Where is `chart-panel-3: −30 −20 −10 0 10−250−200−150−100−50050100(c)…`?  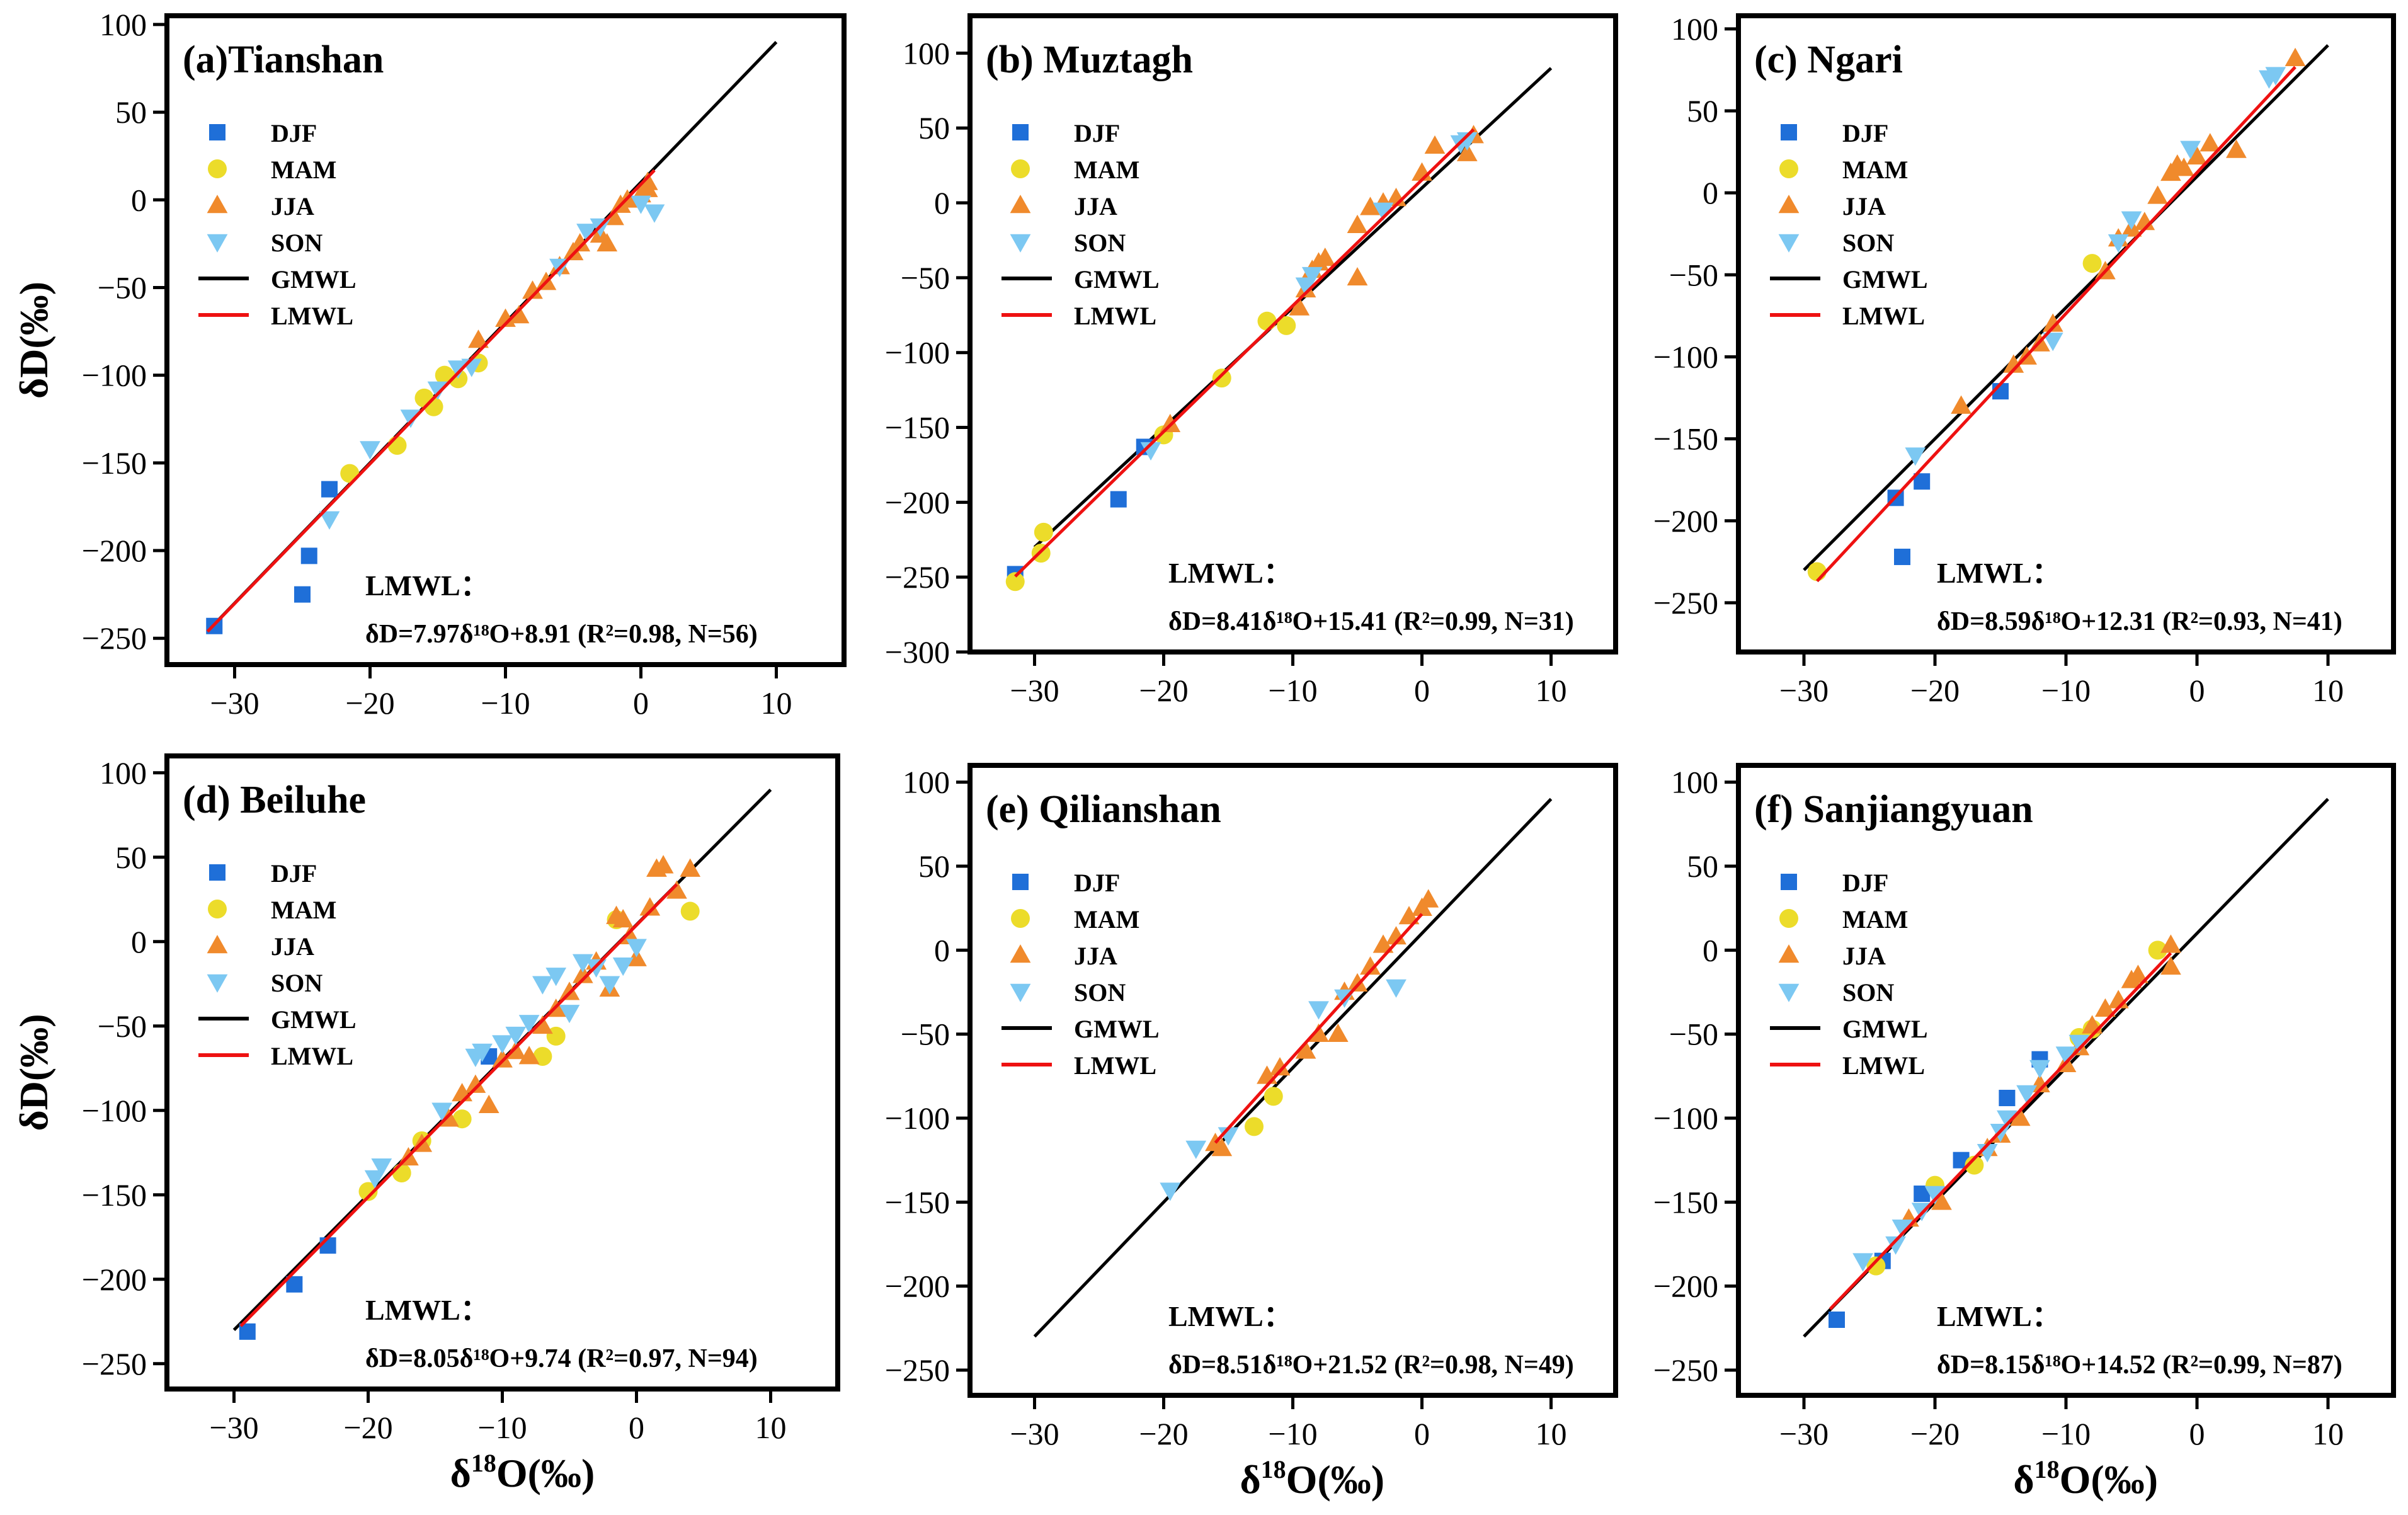
chart-panel-3: −30 −20 −10 0 10−250−200−150−100−50050100(c)… is located at coordinates (2024, 359).